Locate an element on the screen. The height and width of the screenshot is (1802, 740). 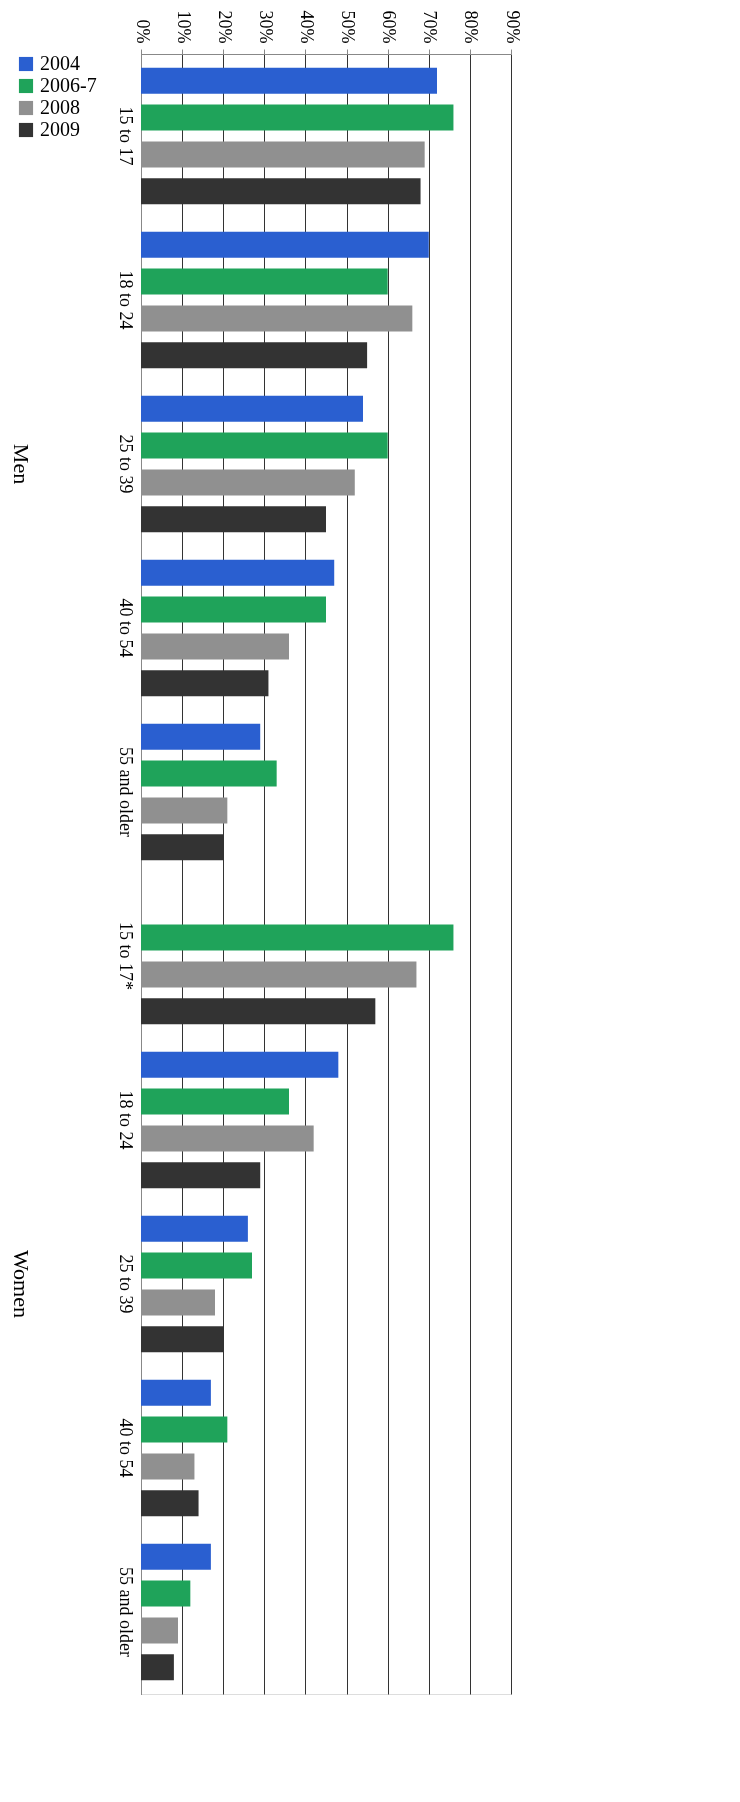
x-tick-label: 40% is located at coordinates (306, 27).